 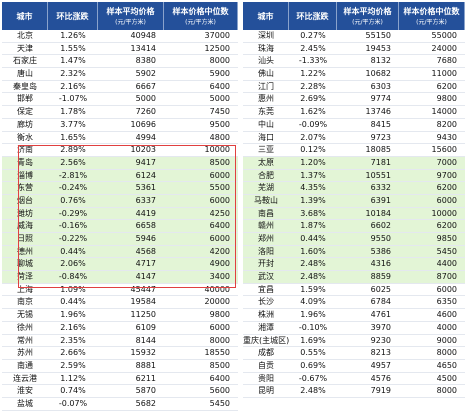 What do you see at coordinates (25, 48) in the screenshot?
I see `table-cell: 天津` at bounding box center [25, 48].